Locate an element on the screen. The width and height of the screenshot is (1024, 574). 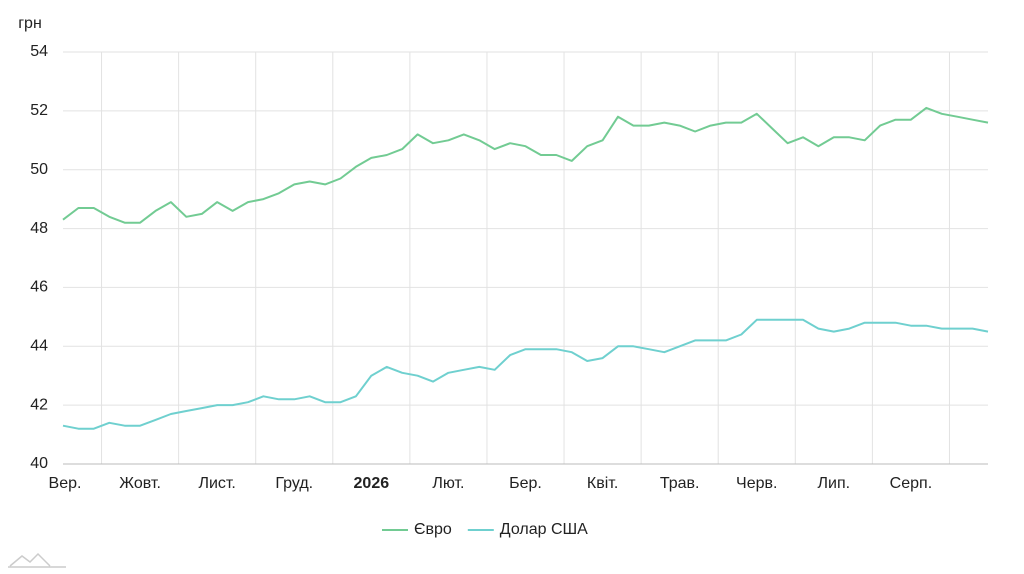
logo is located at coordinates (37, 560).